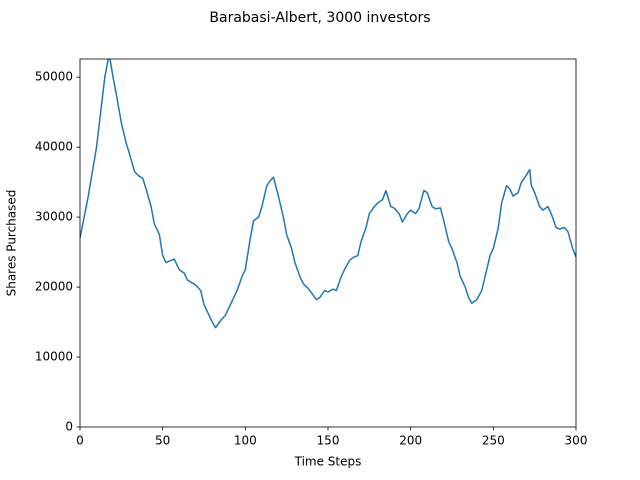 The image size is (640, 480). Describe the element at coordinates (12, 243) in the screenshot. I see `y-axis-label: Shares Purchased` at that location.